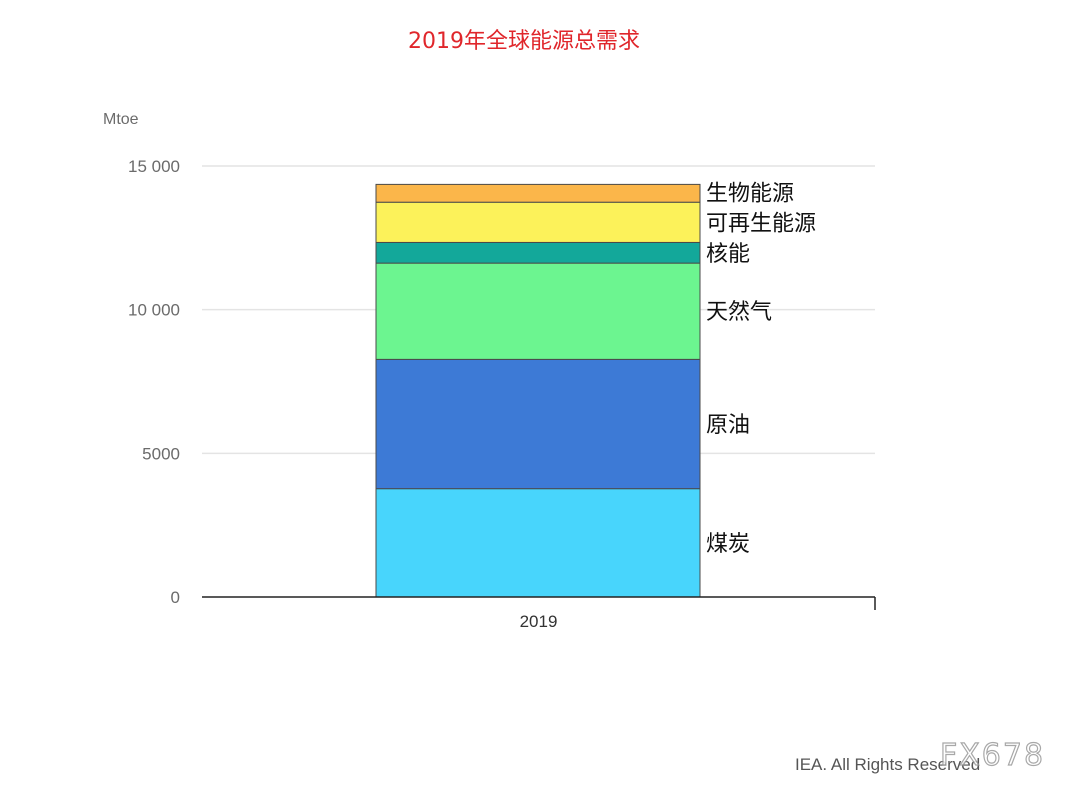 This screenshot has height=789, width=1072. I want to click on segment-label: 可再生能源, so click(761, 223).